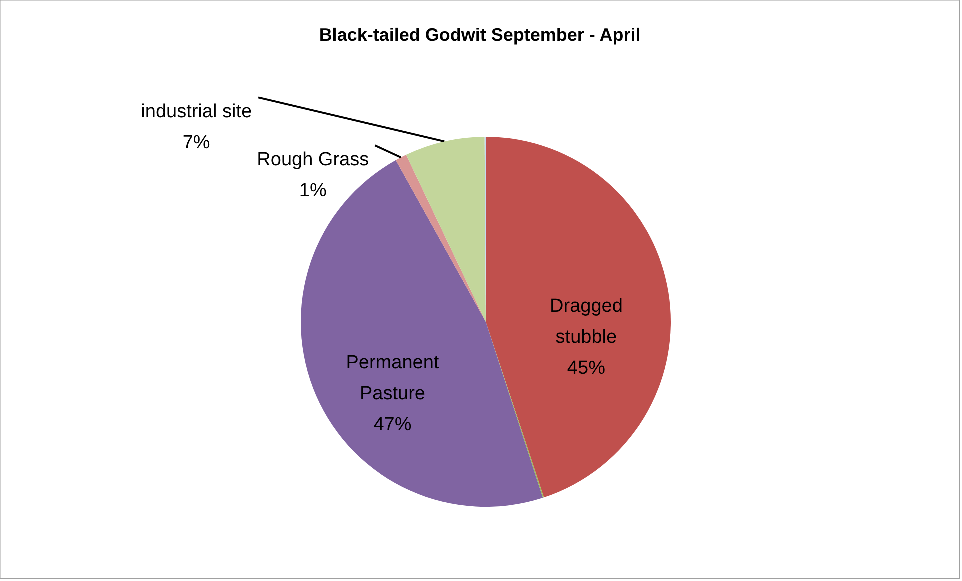 Image resolution: width=962 pixels, height=581 pixels. Describe the element at coordinates (393, 378) in the screenshot. I see `slice-label: Permanent Pasture` at that location.